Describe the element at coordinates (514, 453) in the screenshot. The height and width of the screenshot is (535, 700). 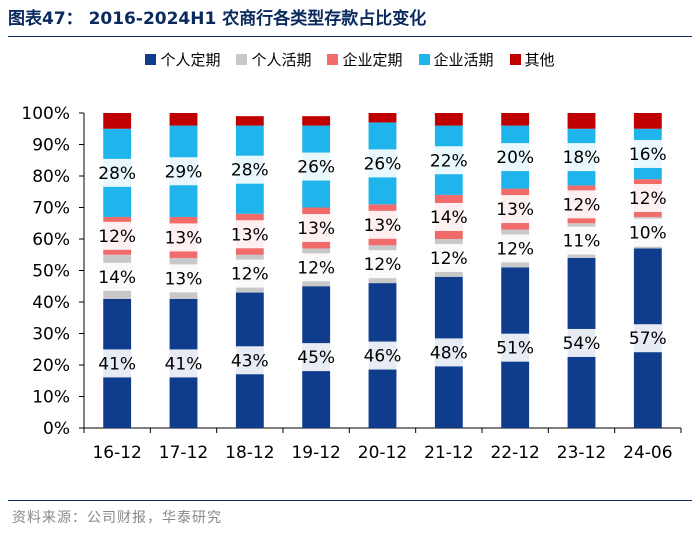
I see `x-tick-label: 22-12` at that location.